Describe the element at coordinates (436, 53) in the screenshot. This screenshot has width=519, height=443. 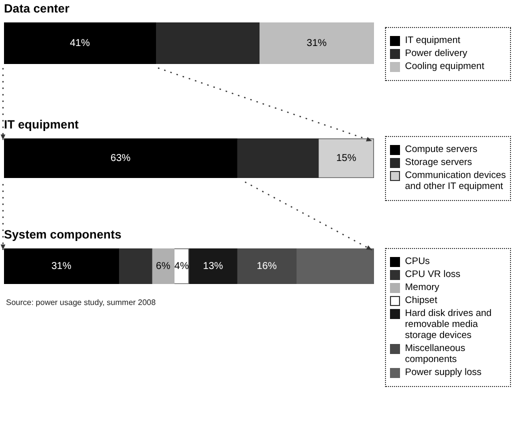
I see `legend-label: Power delivery` at that location.